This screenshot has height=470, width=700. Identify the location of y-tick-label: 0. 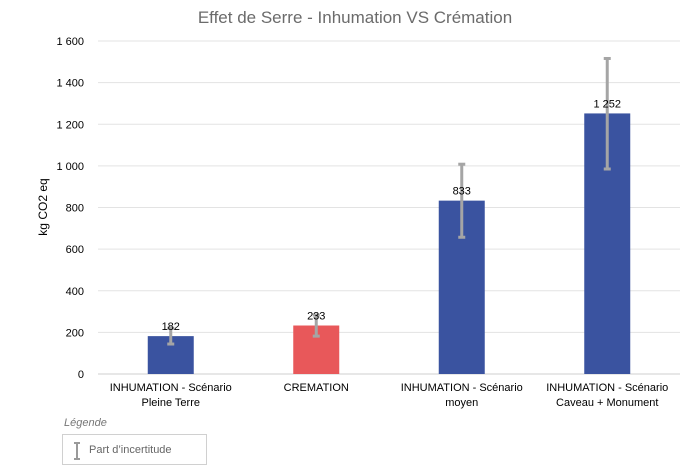
(81, 375).